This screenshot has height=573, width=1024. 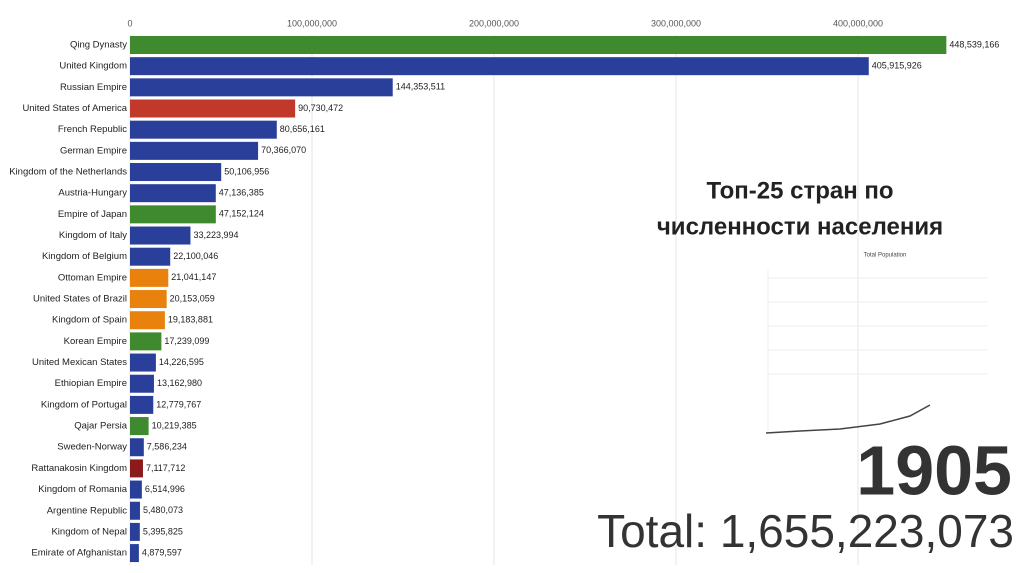 What do you see at coordinates (163, 510) in the screenshot?
I see `value-label: 5,480,073` at bounding box center [163, 510].